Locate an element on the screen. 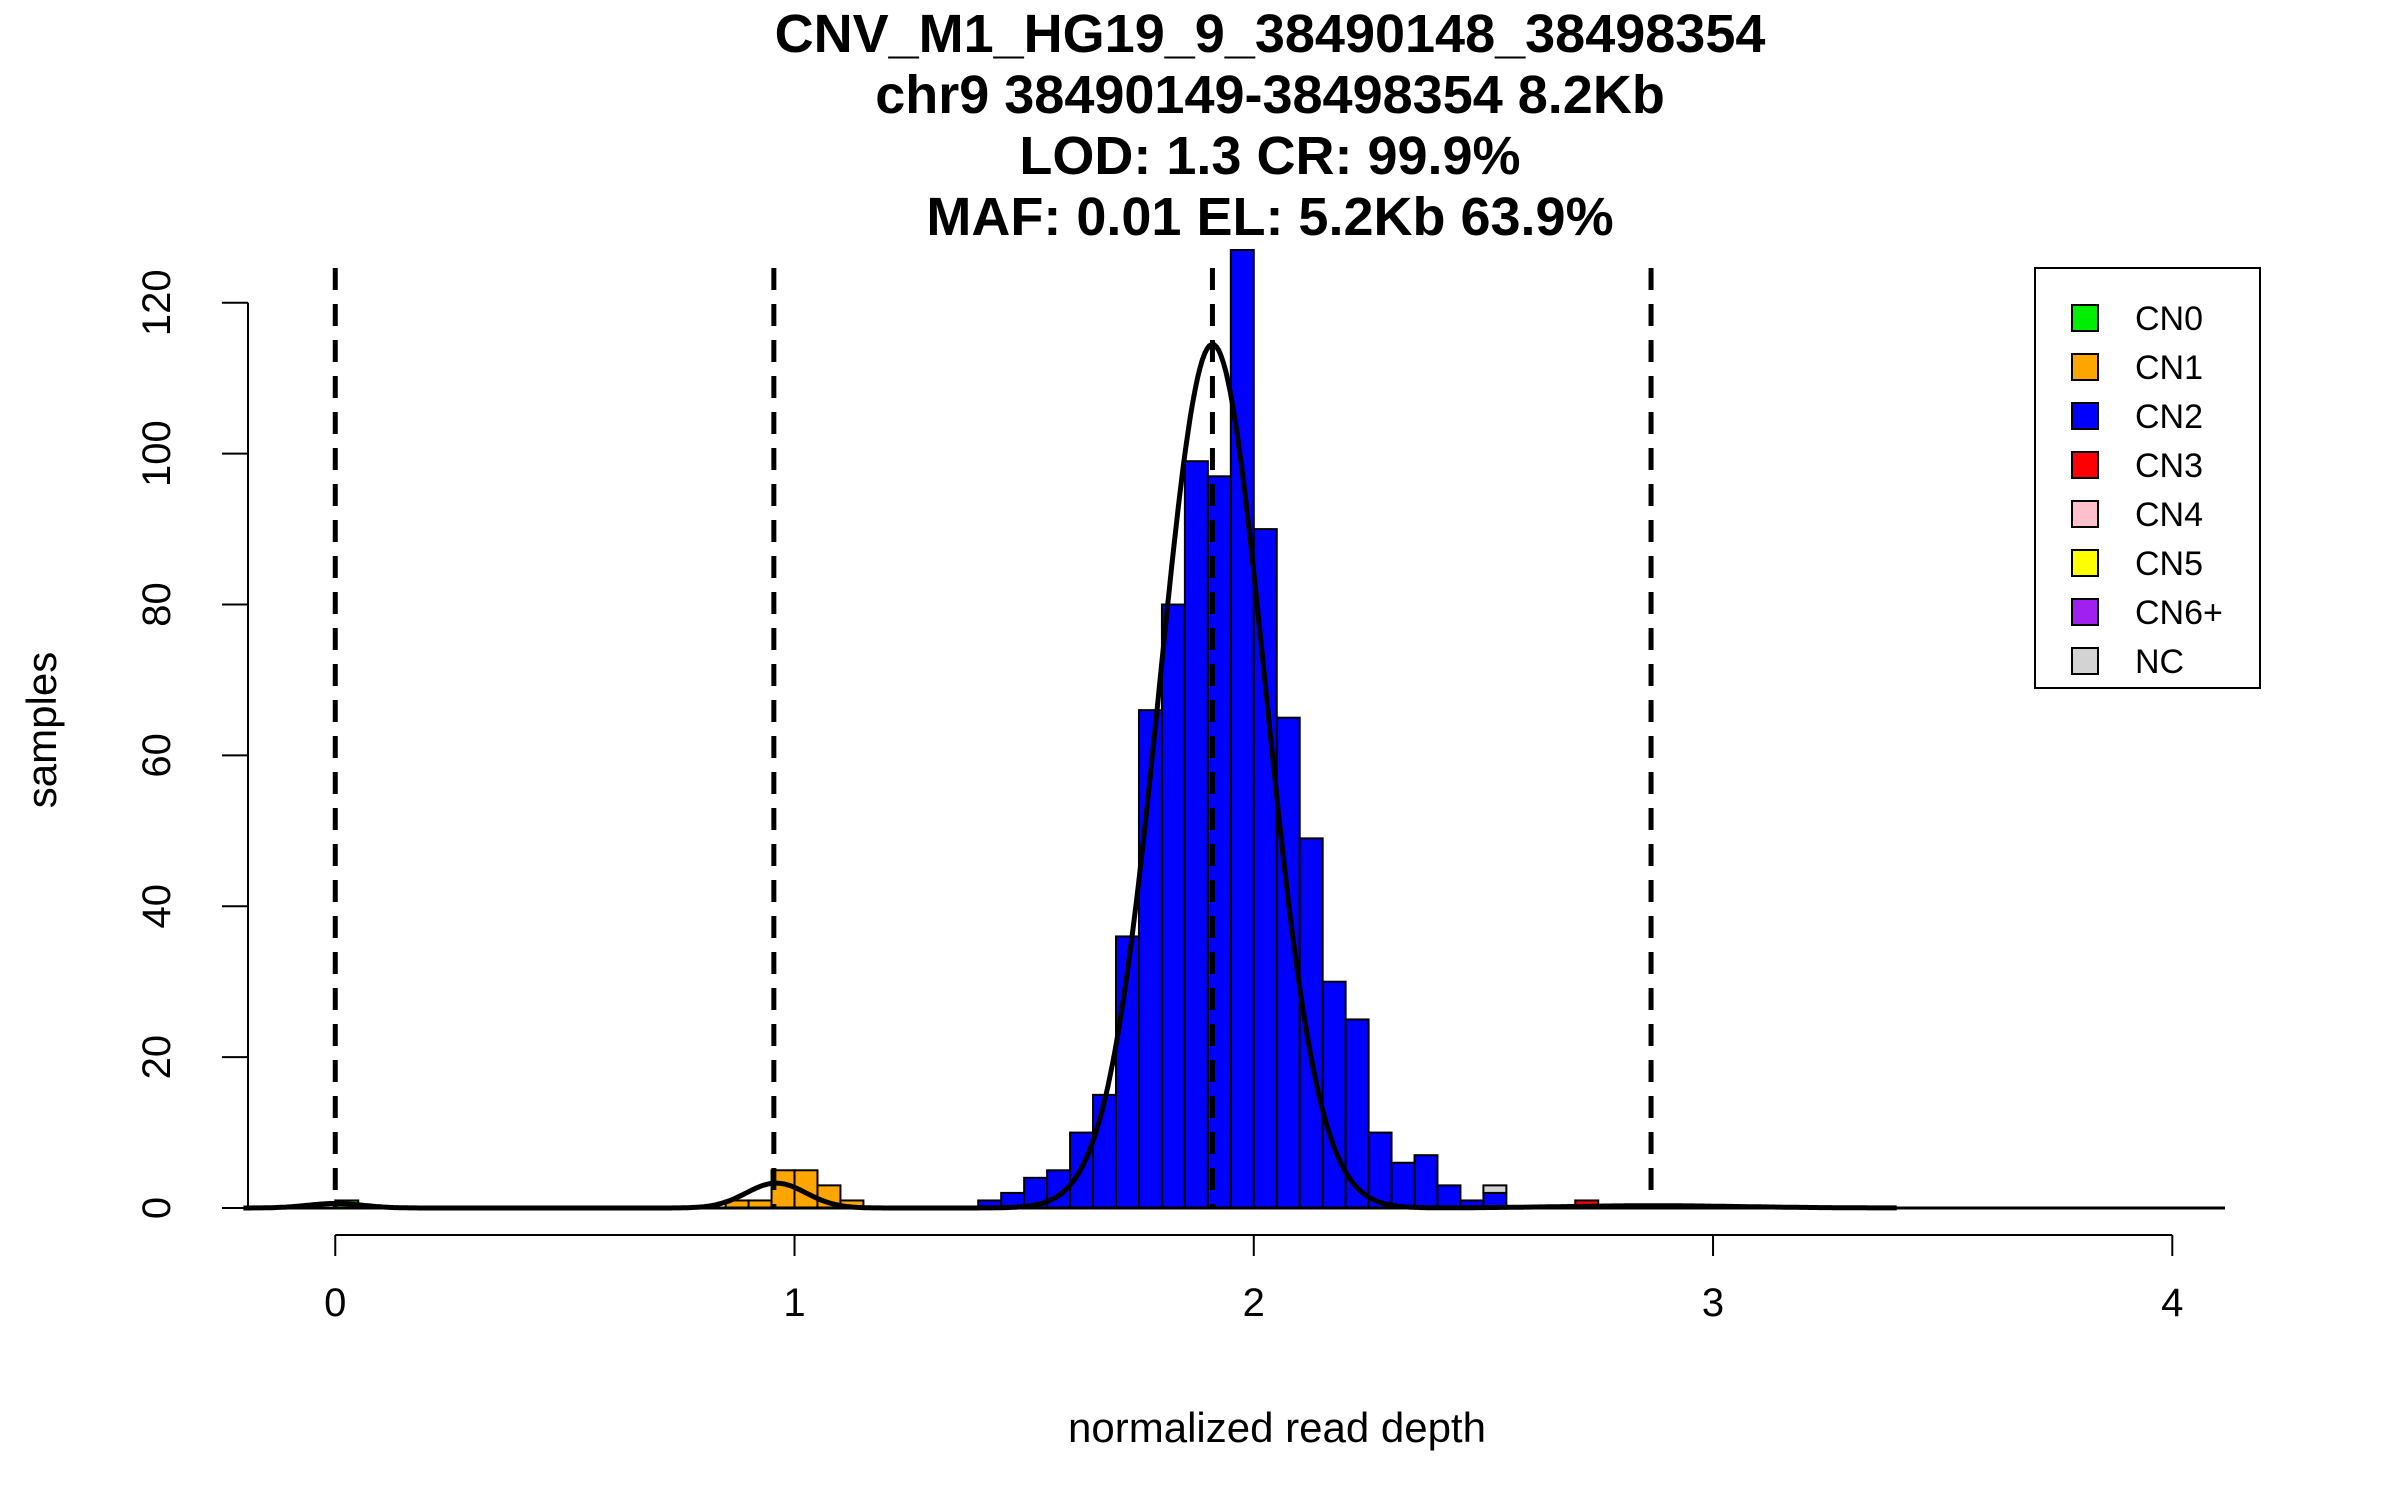 Image resolution: width=2400 pixels, height=1500 pixels. x-tick-label: 2 is located at coordinates (1254, 1303).